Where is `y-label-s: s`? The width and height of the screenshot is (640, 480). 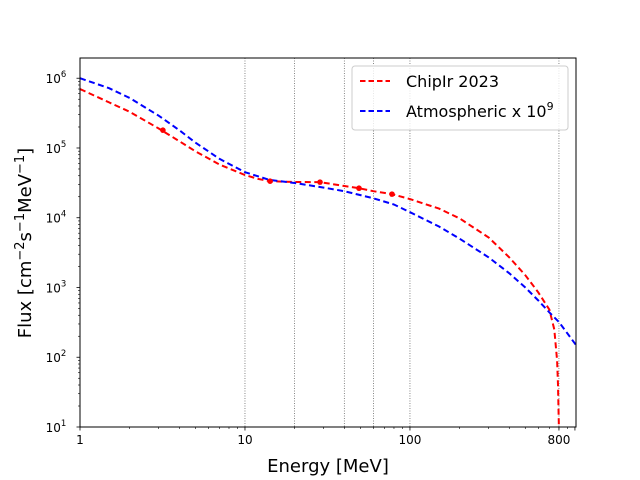
y-label-s: s is located at coordinates (25, 236).